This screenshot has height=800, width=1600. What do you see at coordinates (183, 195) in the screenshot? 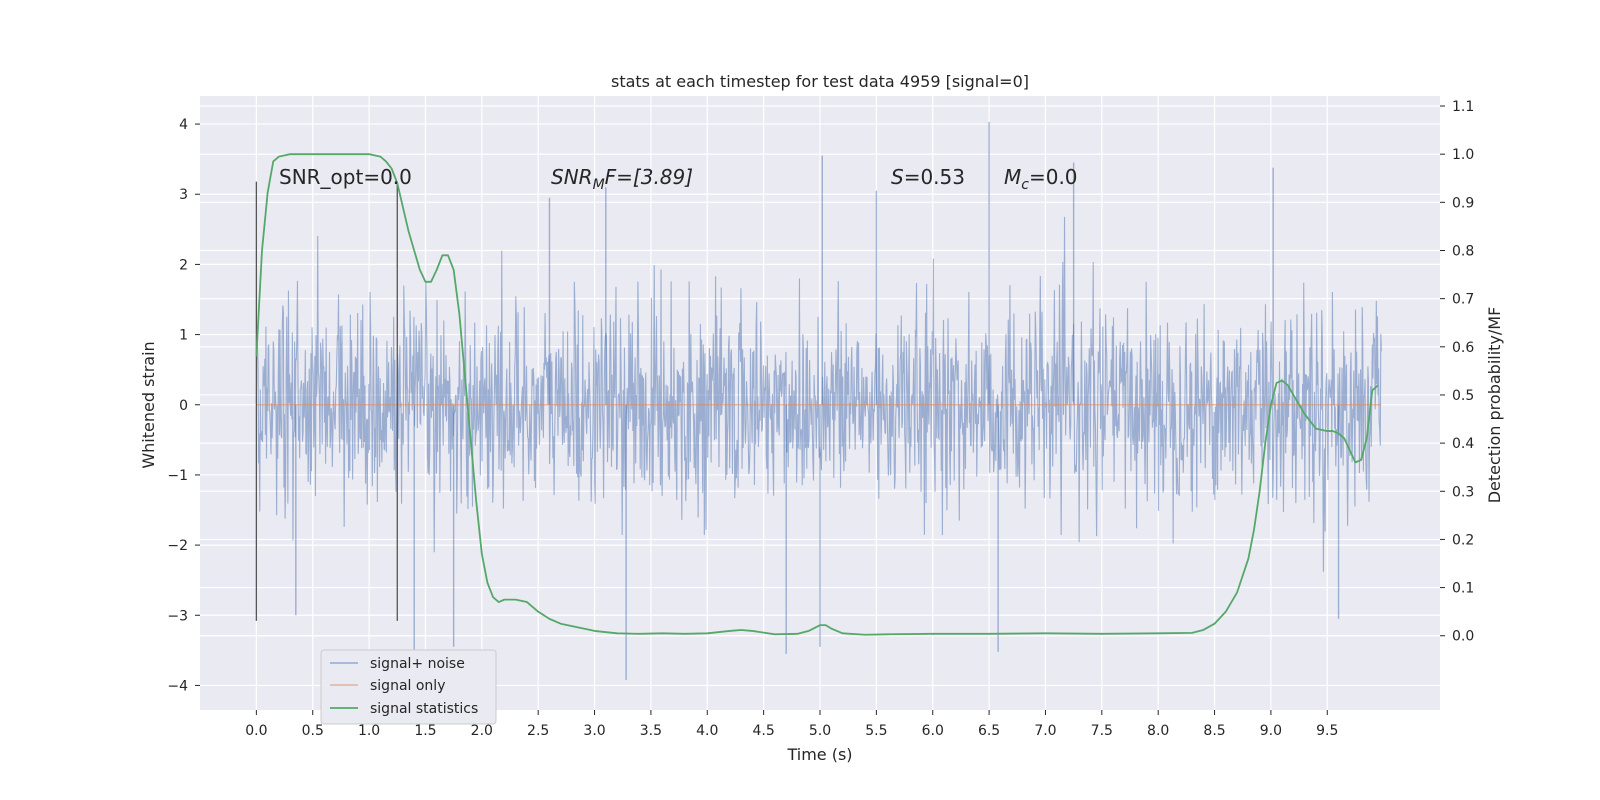
I see `y-tick-label: 3` at bounding box center [183, 195].